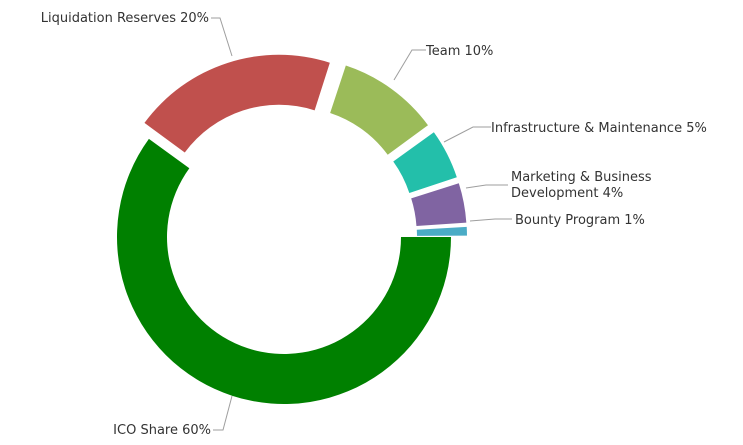 This screenshot has height=445, width=743. I want to click on slice-marketing-business-development, so click(439, 205).